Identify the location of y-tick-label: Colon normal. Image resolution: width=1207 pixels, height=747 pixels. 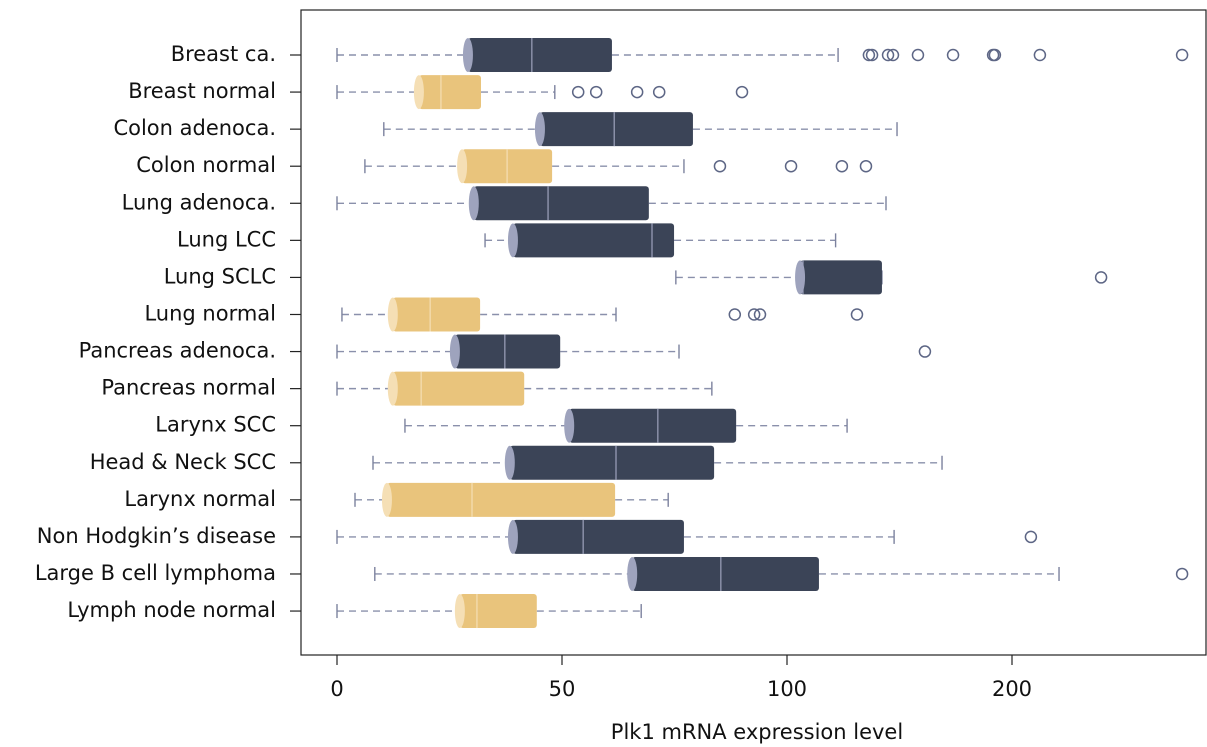
(206, 165).